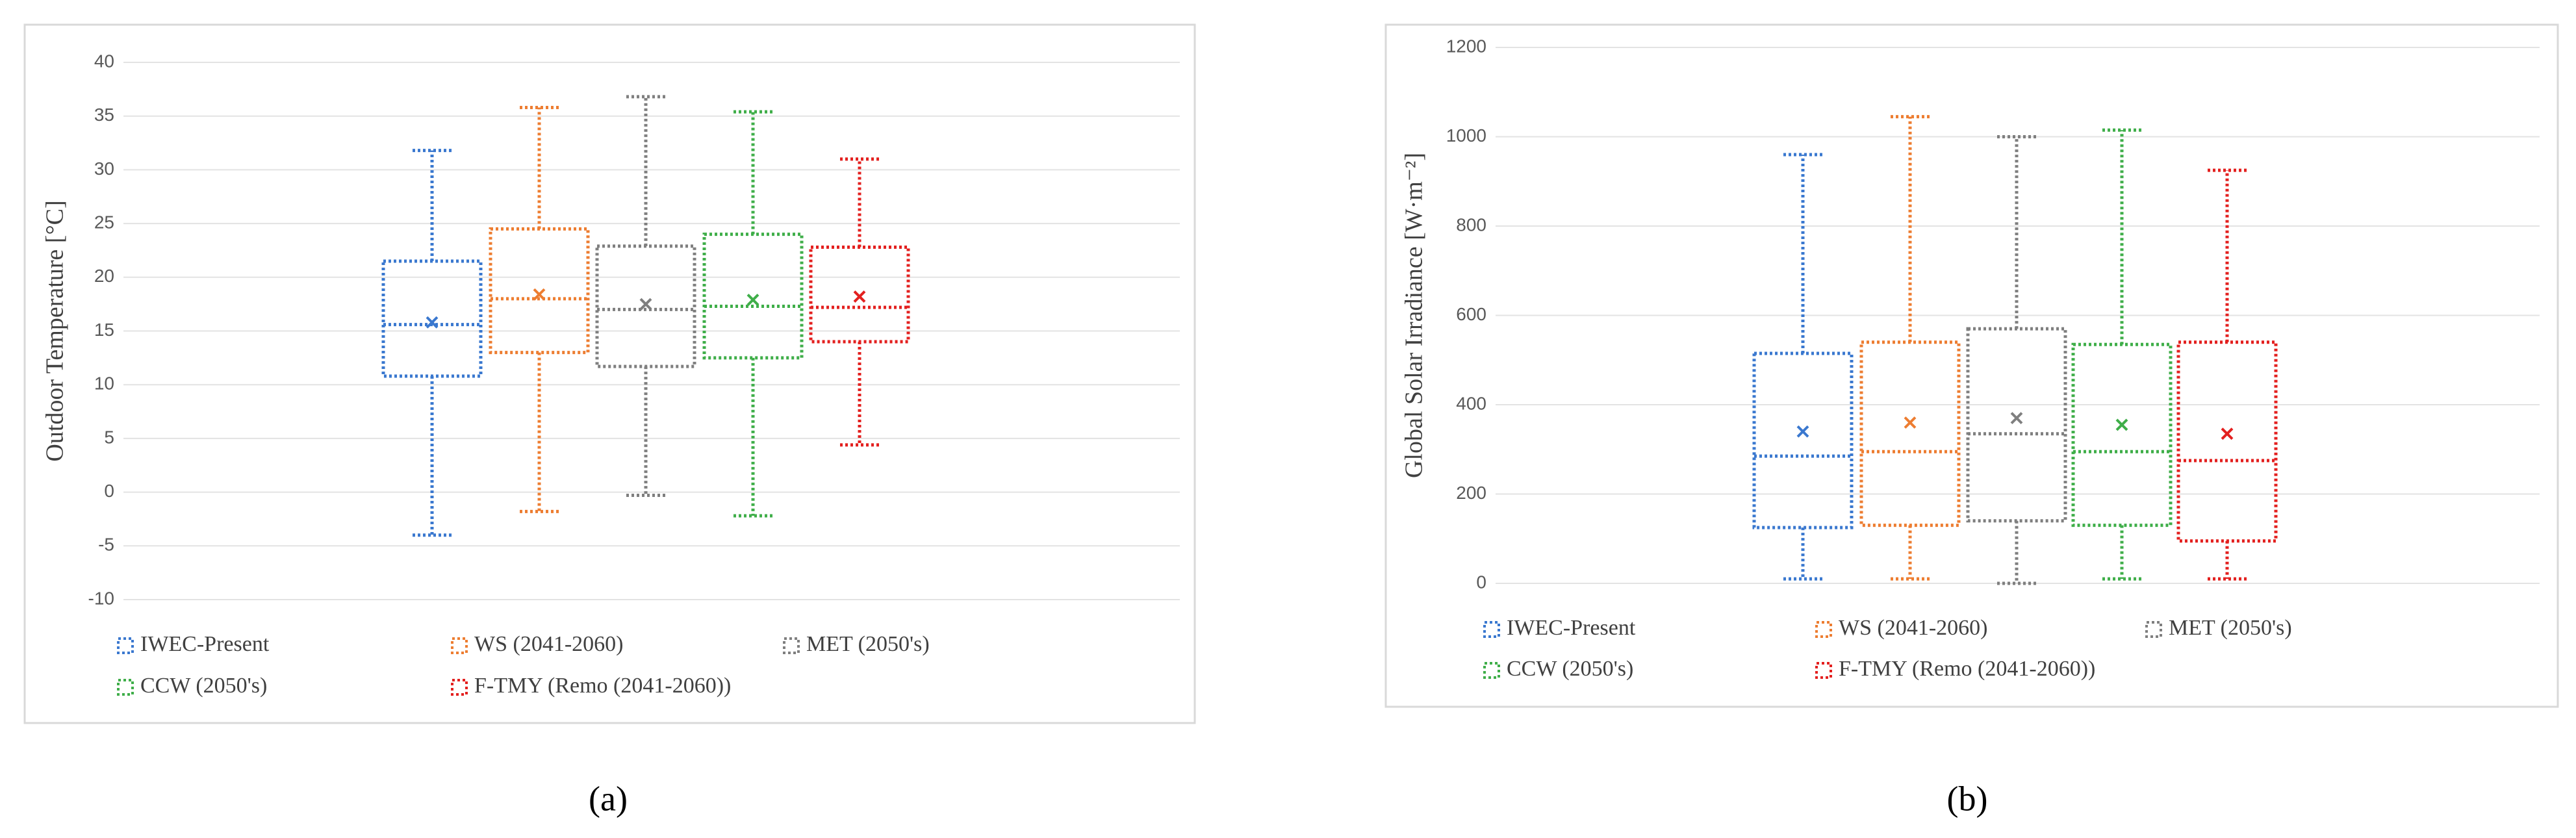 This screenshot has width=2576, height=838. I want to click on y-tick-label: 15, so click(104, 330).